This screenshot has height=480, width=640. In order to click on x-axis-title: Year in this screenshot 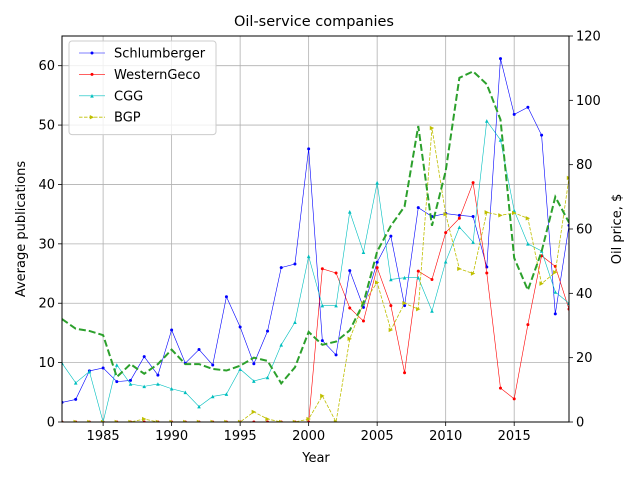, I will do `click(315, 458)`.